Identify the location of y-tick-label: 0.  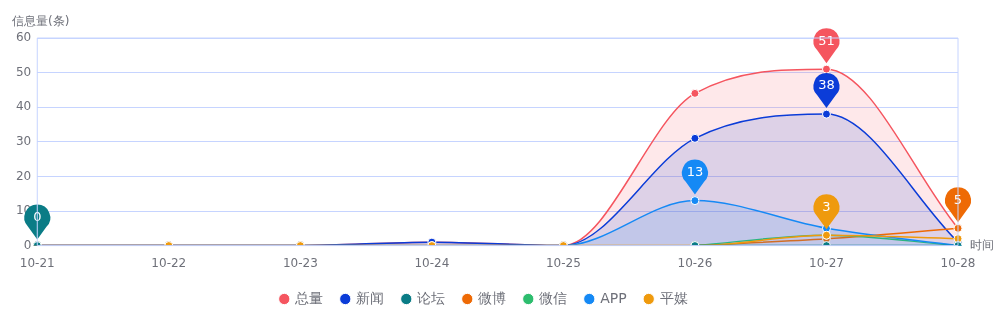
(27, 244).